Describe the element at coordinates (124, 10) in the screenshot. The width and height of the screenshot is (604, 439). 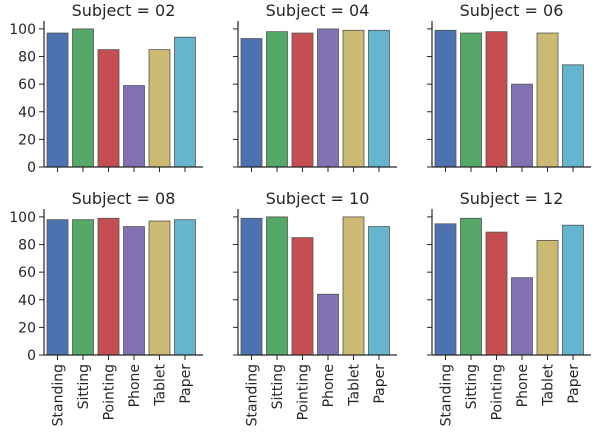
I see `panel-title: Subject = 02` at that location.